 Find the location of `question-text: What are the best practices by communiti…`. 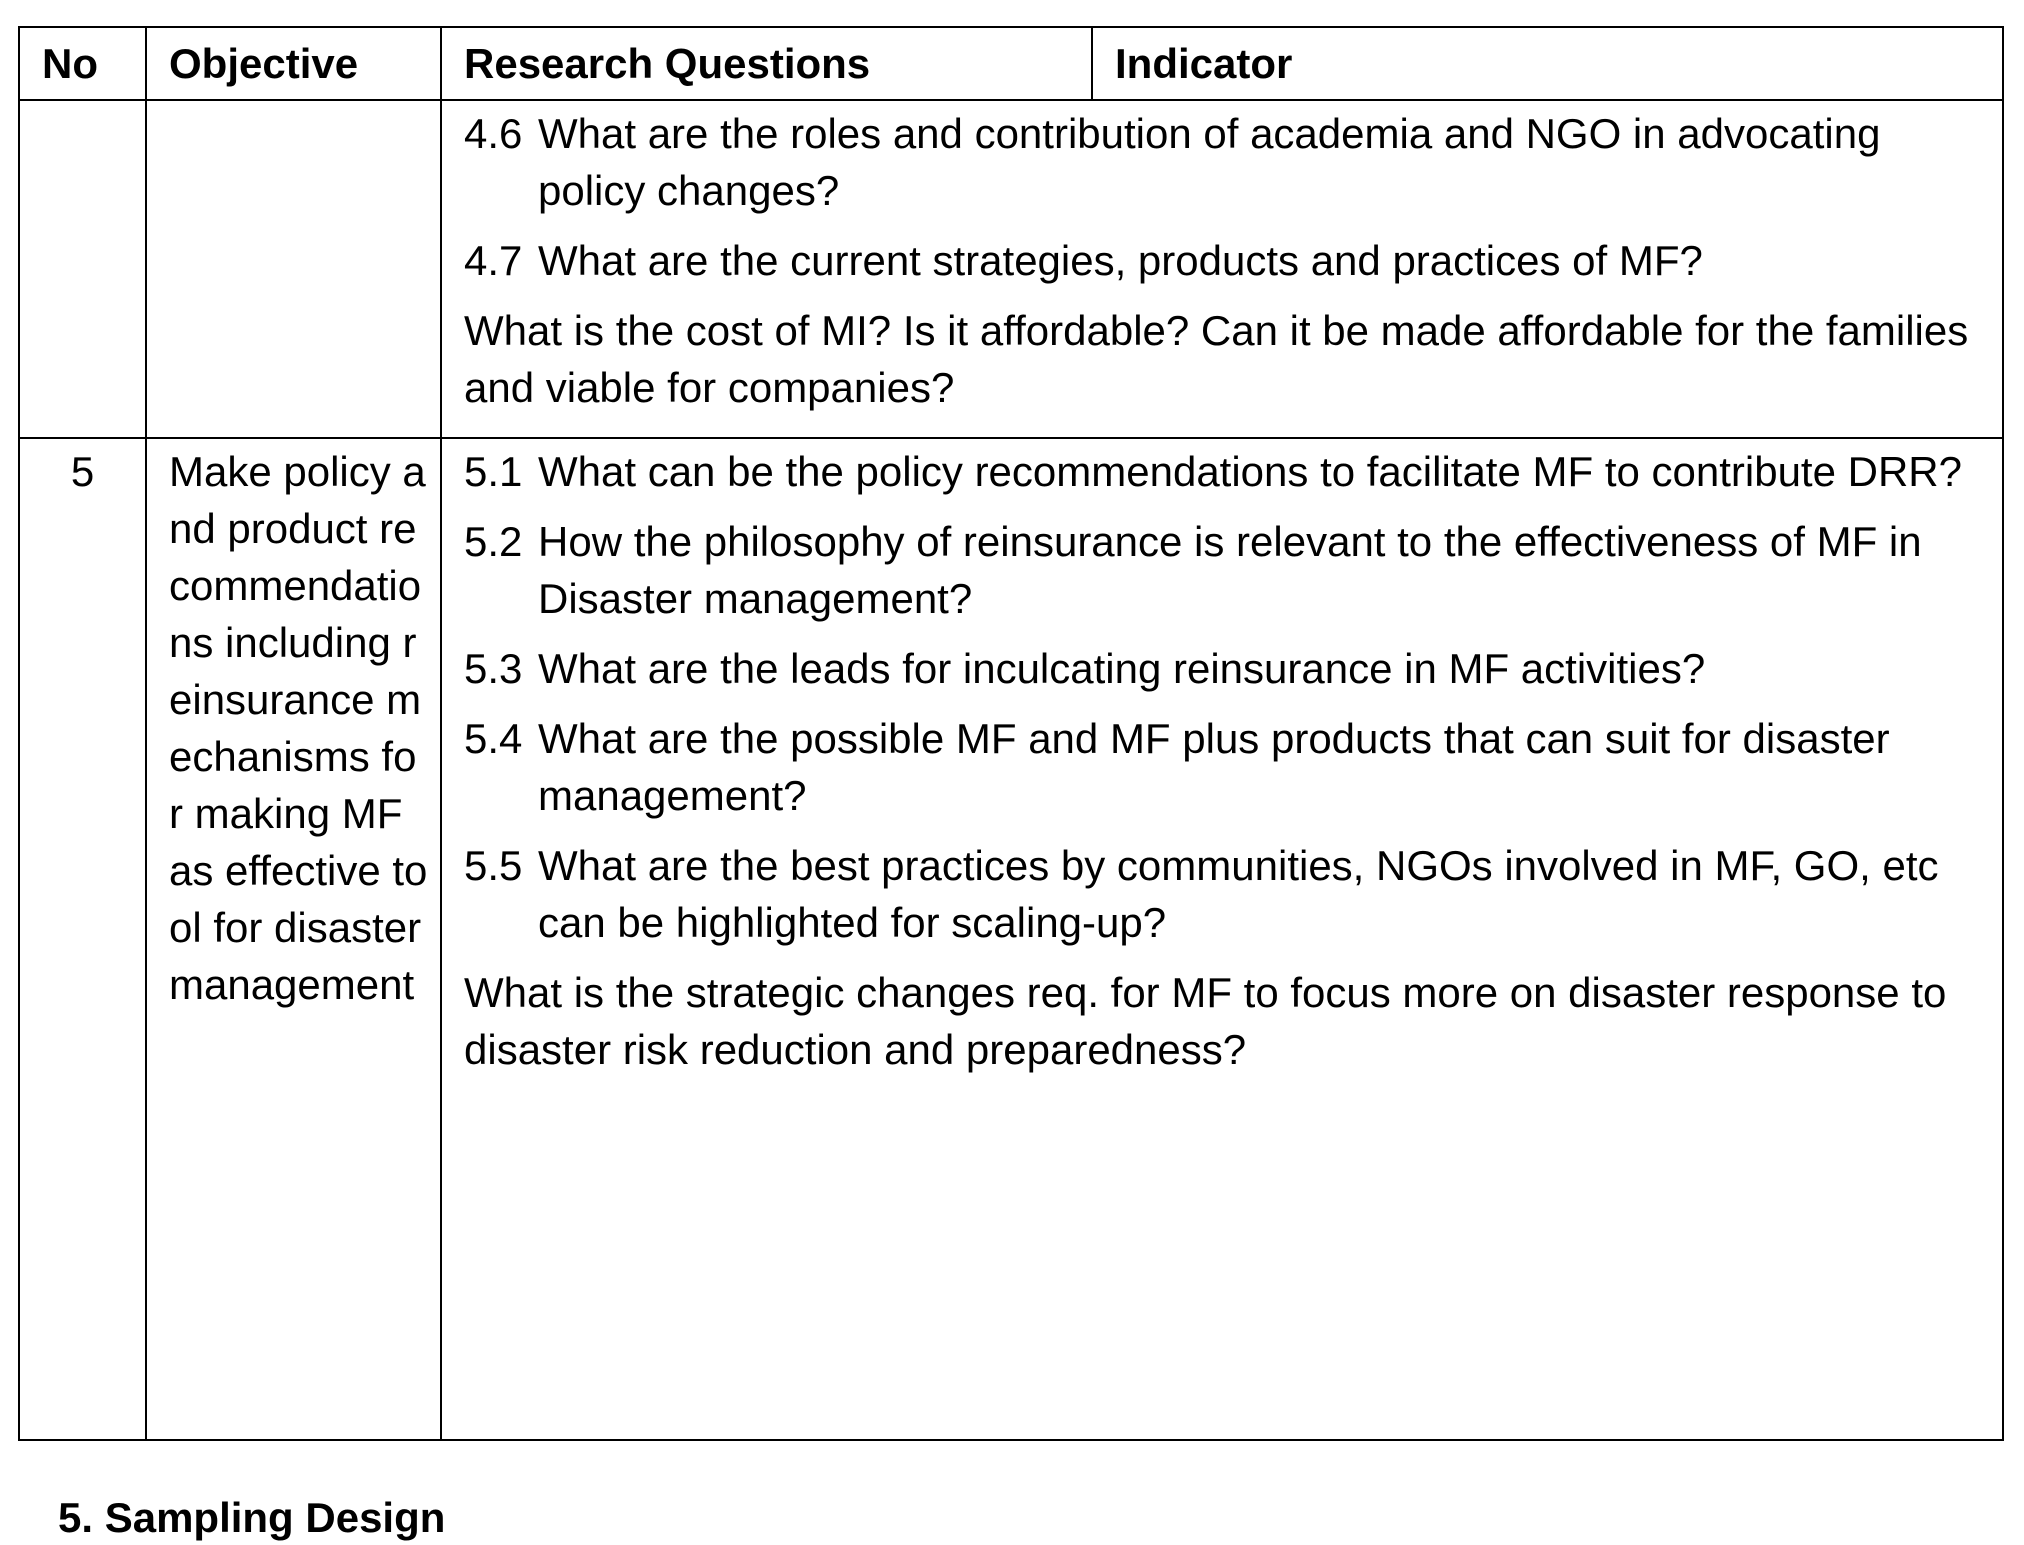

question-text: What are the best practices by communiti… is located at coordinates (1238, 894).